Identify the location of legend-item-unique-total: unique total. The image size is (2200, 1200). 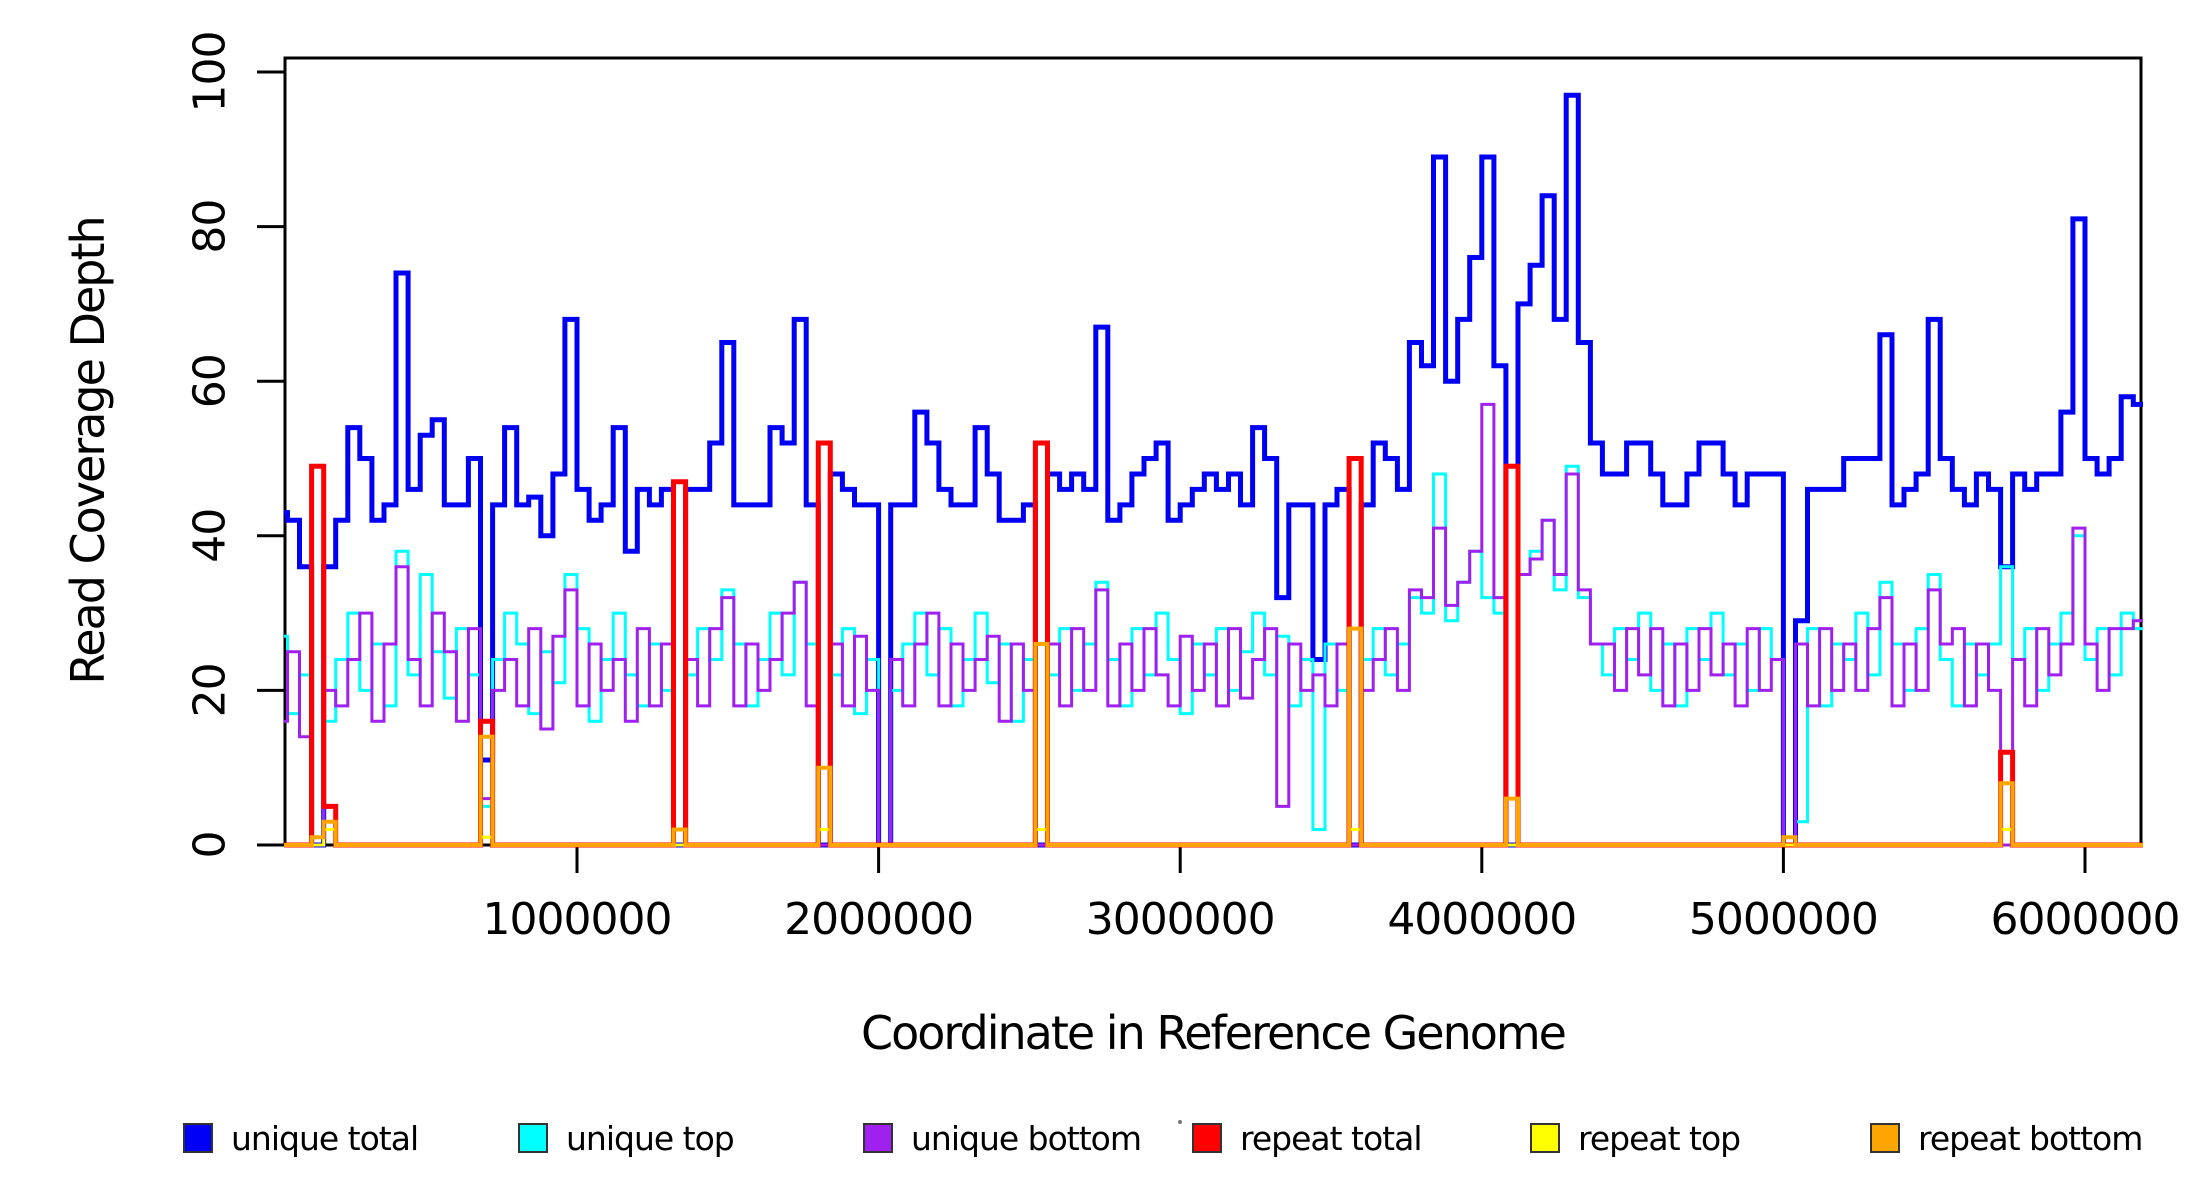
(301, 1138).